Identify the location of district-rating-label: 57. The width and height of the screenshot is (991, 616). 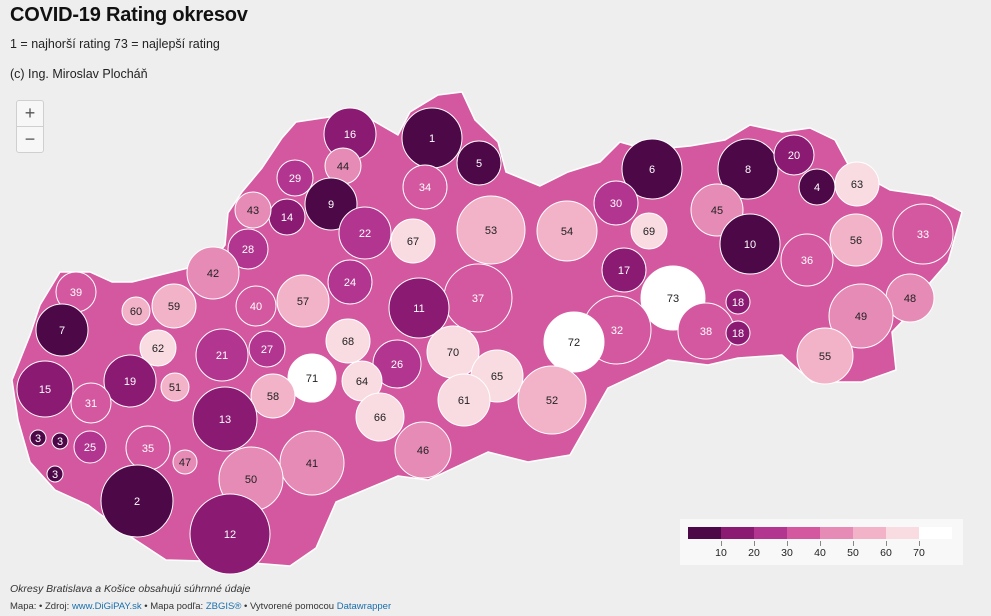
(303, 302).